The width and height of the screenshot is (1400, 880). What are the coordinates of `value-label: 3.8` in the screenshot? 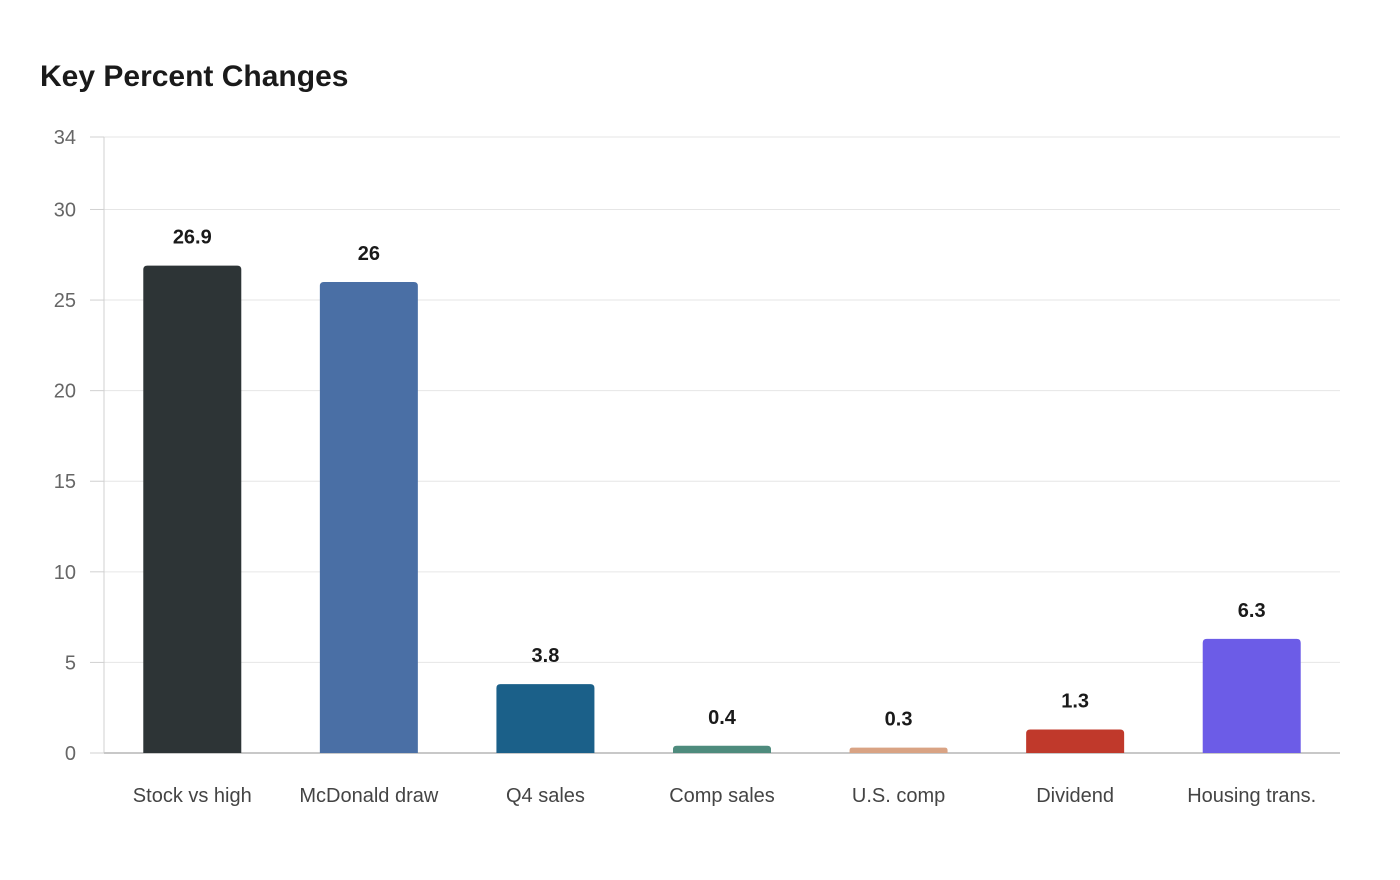 It's located at (546, 656).